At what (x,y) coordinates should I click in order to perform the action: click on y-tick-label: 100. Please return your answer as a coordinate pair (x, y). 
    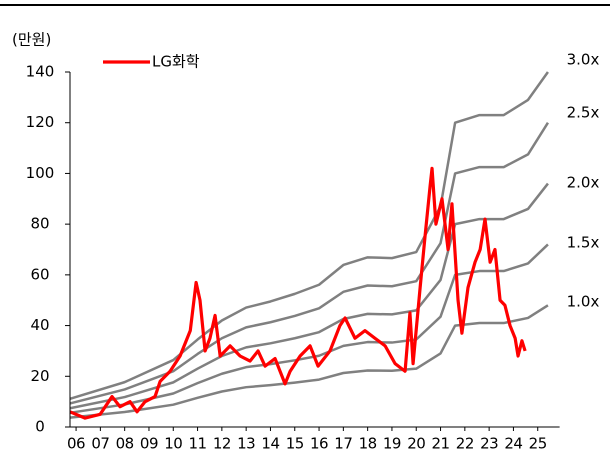
    Looking at the image, I should click on (40, 173).